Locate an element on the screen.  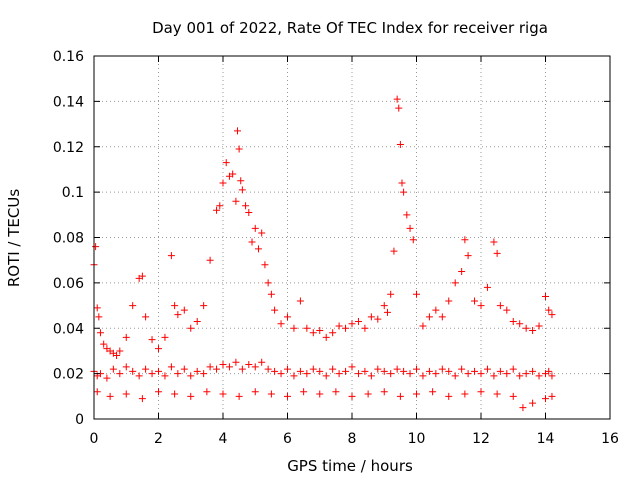
y-tick-label: 0.14 is located at coordinates (68, 102).